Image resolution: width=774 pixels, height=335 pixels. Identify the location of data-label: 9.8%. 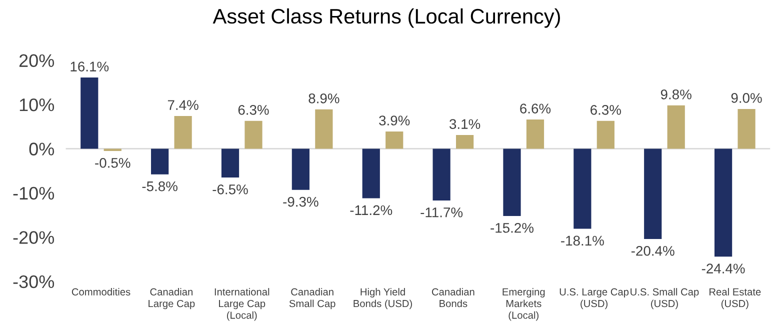
(676, 95).